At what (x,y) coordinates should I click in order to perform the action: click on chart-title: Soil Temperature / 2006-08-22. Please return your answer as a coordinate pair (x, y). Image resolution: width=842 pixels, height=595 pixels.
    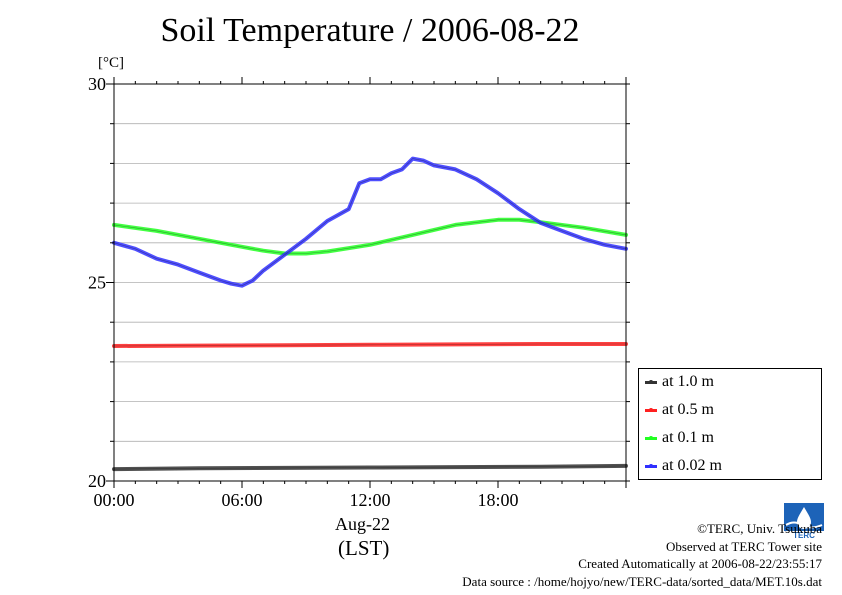
    Looking at the image, I should click on (370, 30).